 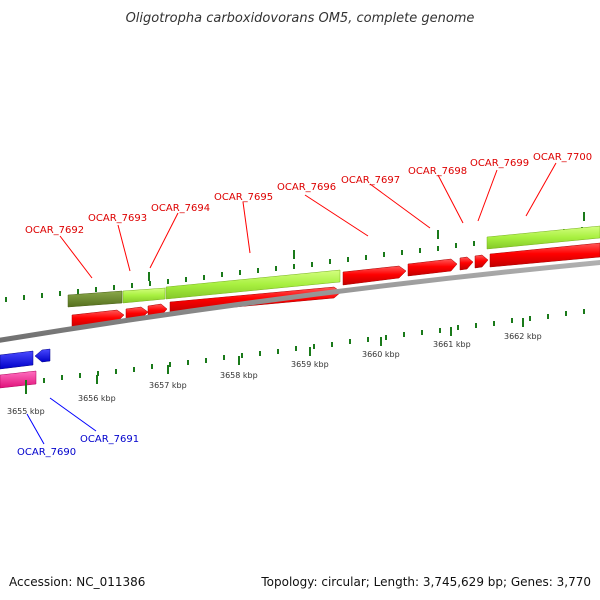 What do you see at coordinates (306, 187) in the screenshot?
I see `gene-label: OCAR_7696` at bounding box center [306, 187].